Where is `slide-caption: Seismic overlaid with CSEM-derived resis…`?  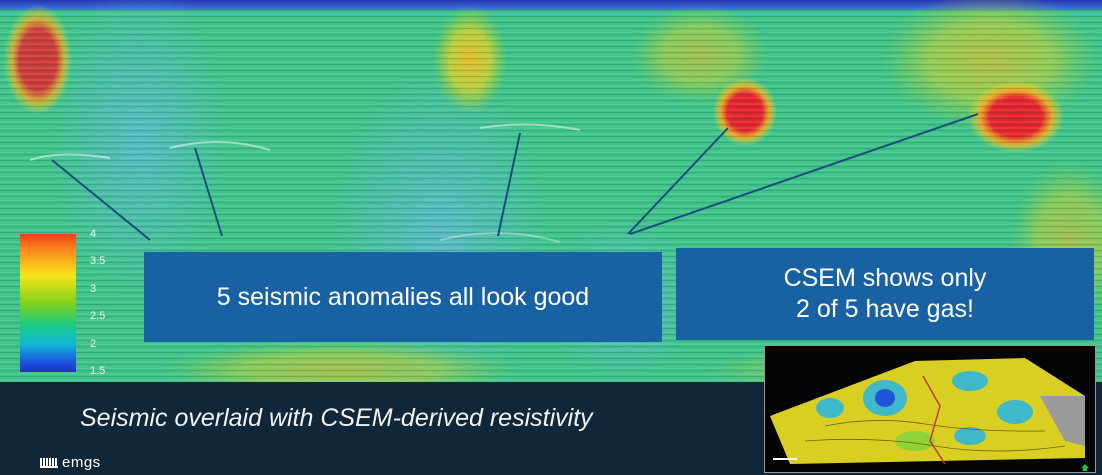 slide-caption: Seismic overlaid with CSEM-derived resis… is located at coordinates (336, 418).